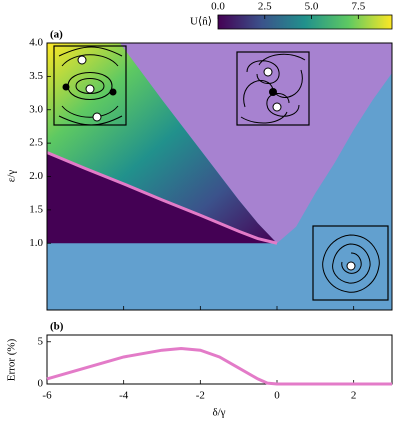 Image resolution: width=395 pixels, height=423 pixels. I want to click on x-tick-label: -2, so click(200, 396).